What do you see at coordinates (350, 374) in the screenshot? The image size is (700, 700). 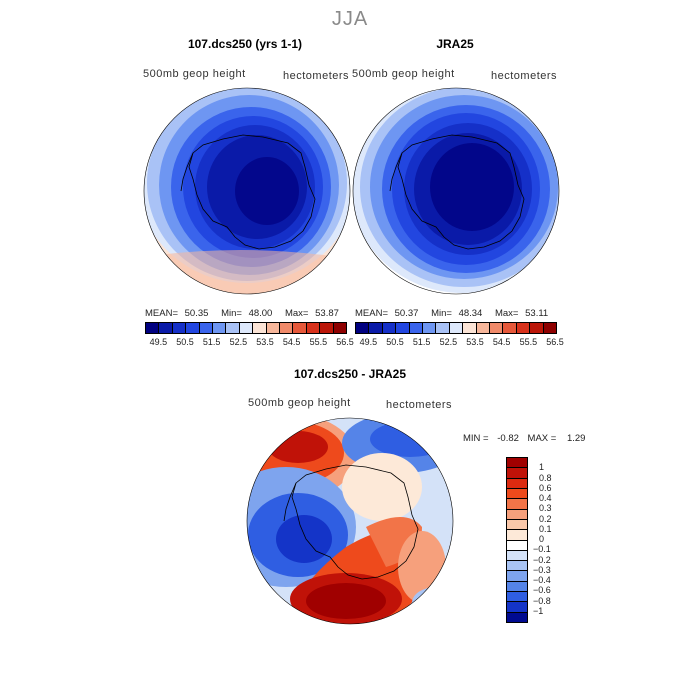 I see `diff-title: 107.dcs250 - JRA25` at bounding box center [350, 374].